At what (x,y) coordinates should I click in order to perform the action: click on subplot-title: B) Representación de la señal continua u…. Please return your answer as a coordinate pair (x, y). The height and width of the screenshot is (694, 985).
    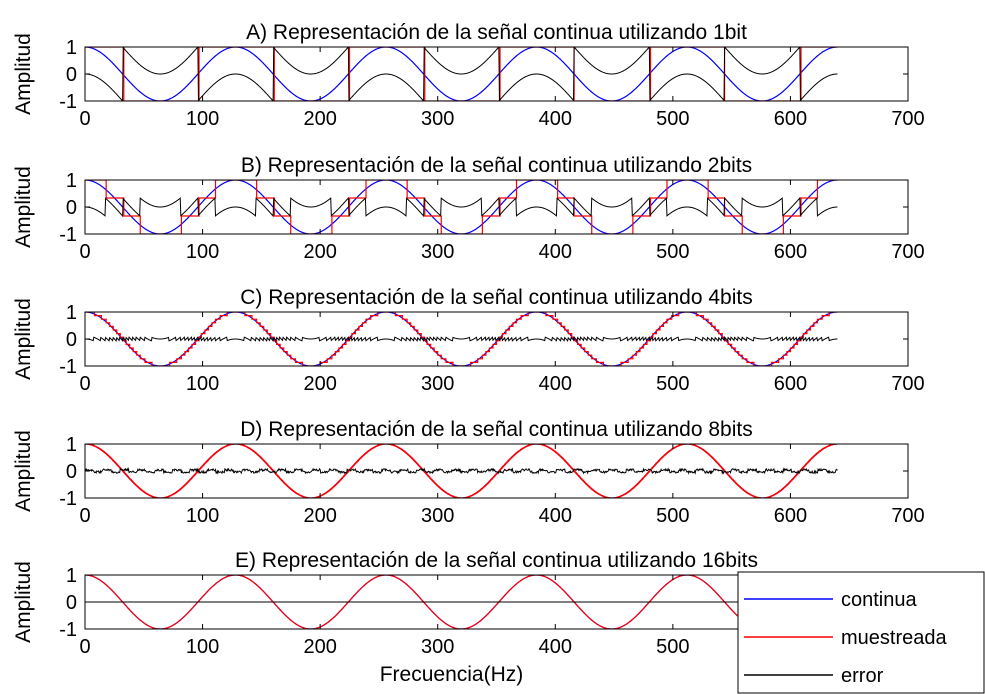
    Looking at the image, I should click on (496, 165).